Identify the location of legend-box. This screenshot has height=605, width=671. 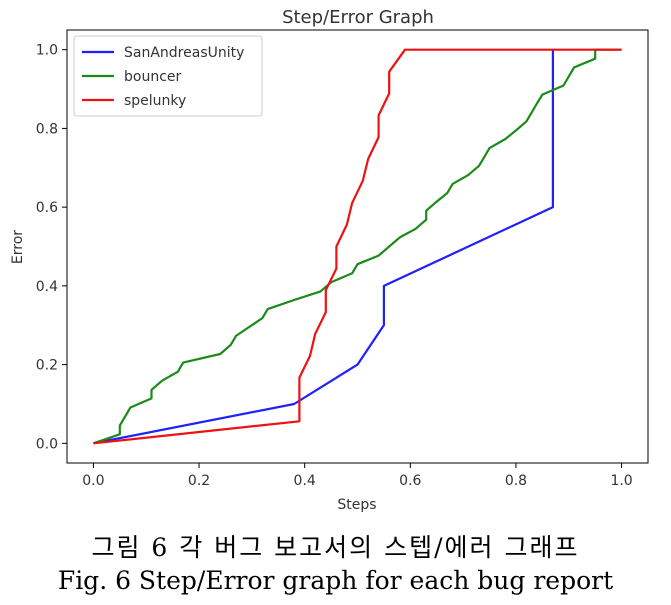
(168, 76).